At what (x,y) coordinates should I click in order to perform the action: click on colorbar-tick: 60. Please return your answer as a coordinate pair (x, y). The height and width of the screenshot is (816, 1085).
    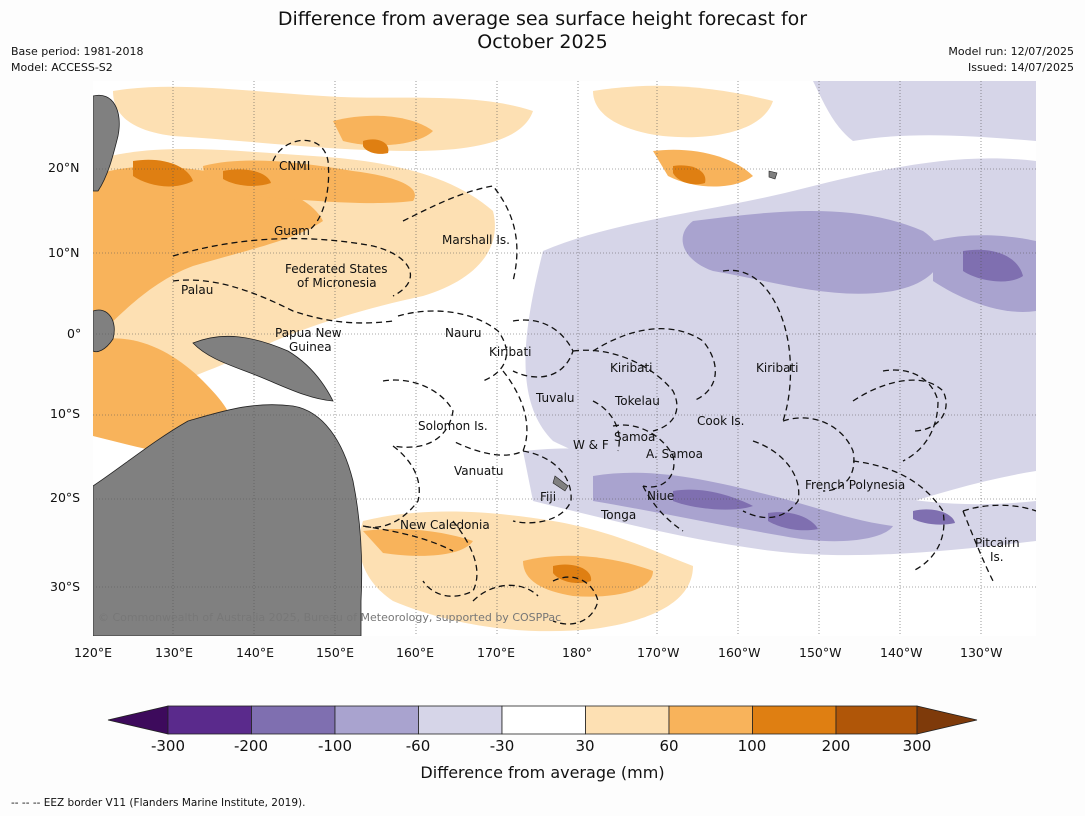
    Looking at the image, I should click on (669, 746).